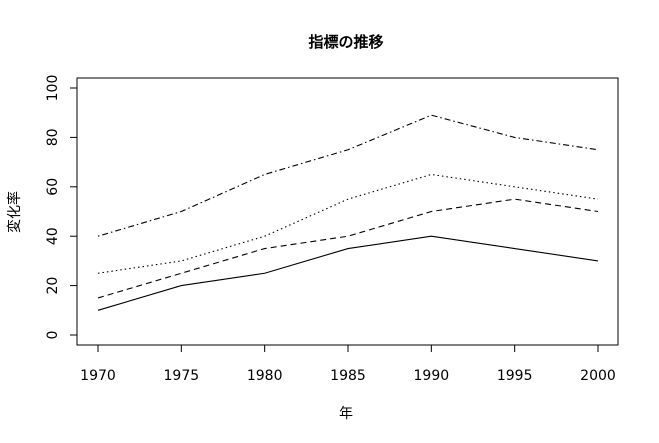 The image size is (659, 443). Describe the element at coordinates (61, 207) in the screenshot. I see `y-axis: 0 20 40 60 80 100` at that location.